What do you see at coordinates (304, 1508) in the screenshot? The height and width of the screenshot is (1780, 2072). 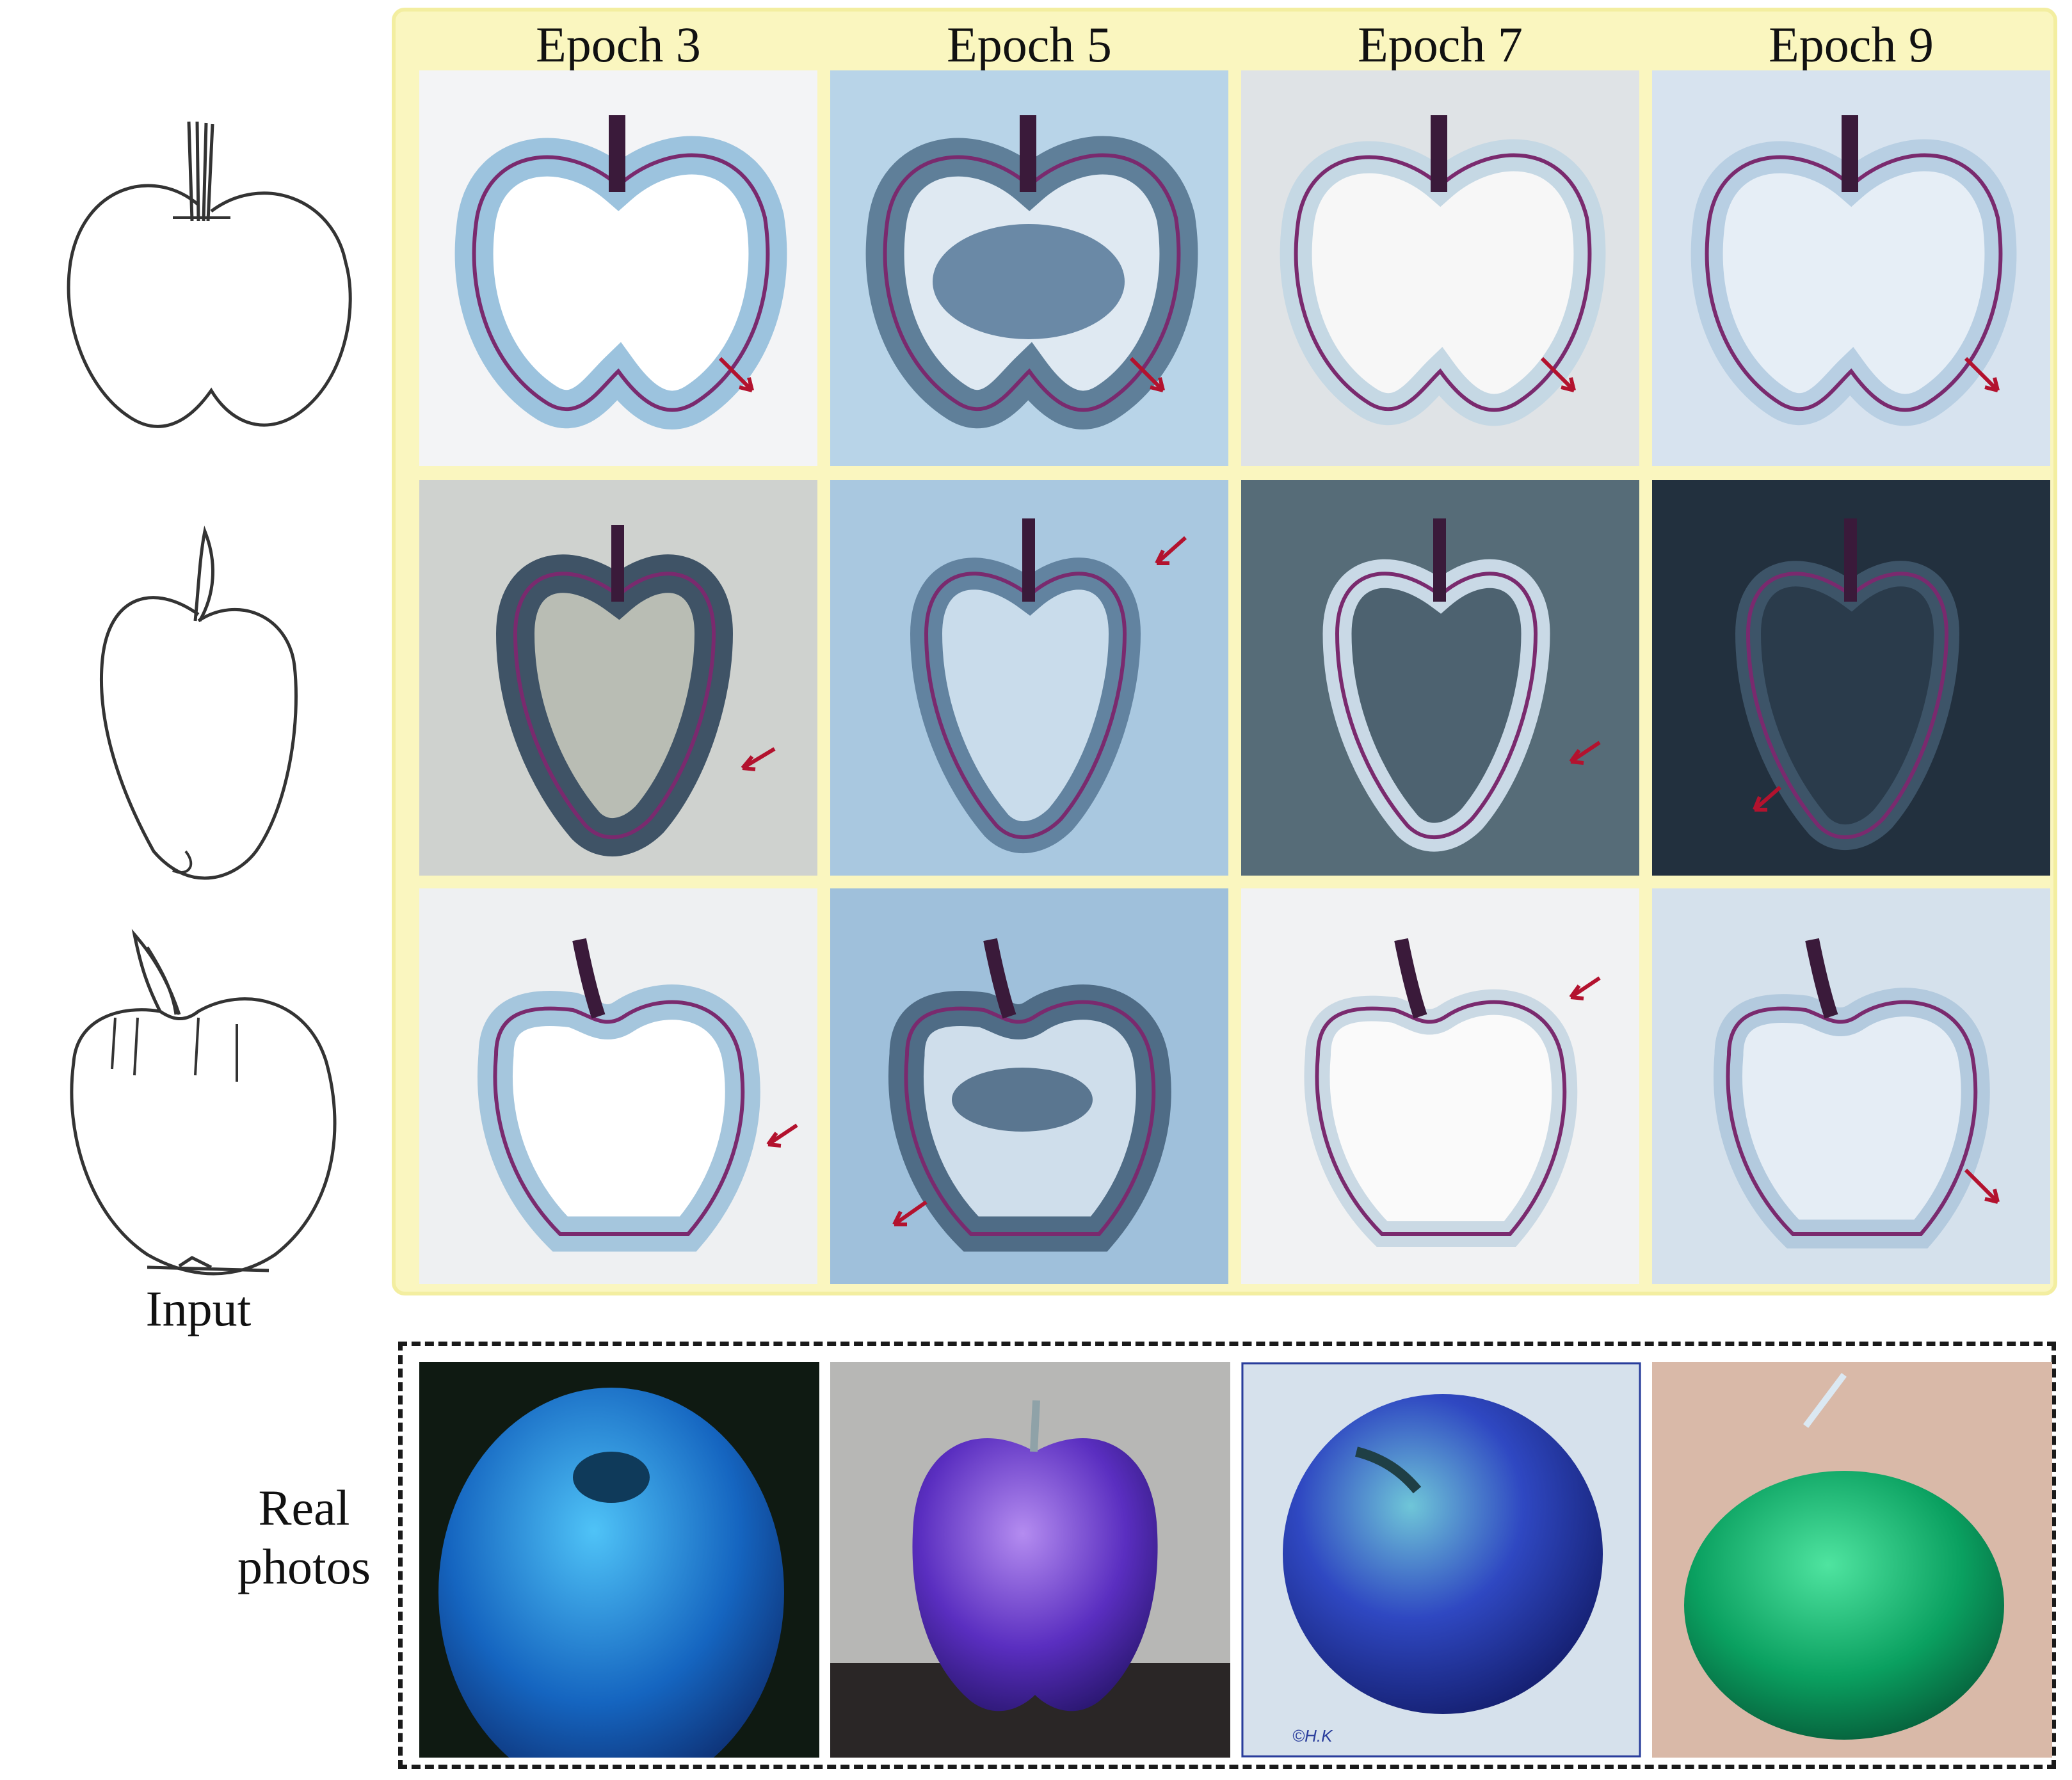 I see `real-photos-label-line1: Real` at bounding box center [304, 1508].